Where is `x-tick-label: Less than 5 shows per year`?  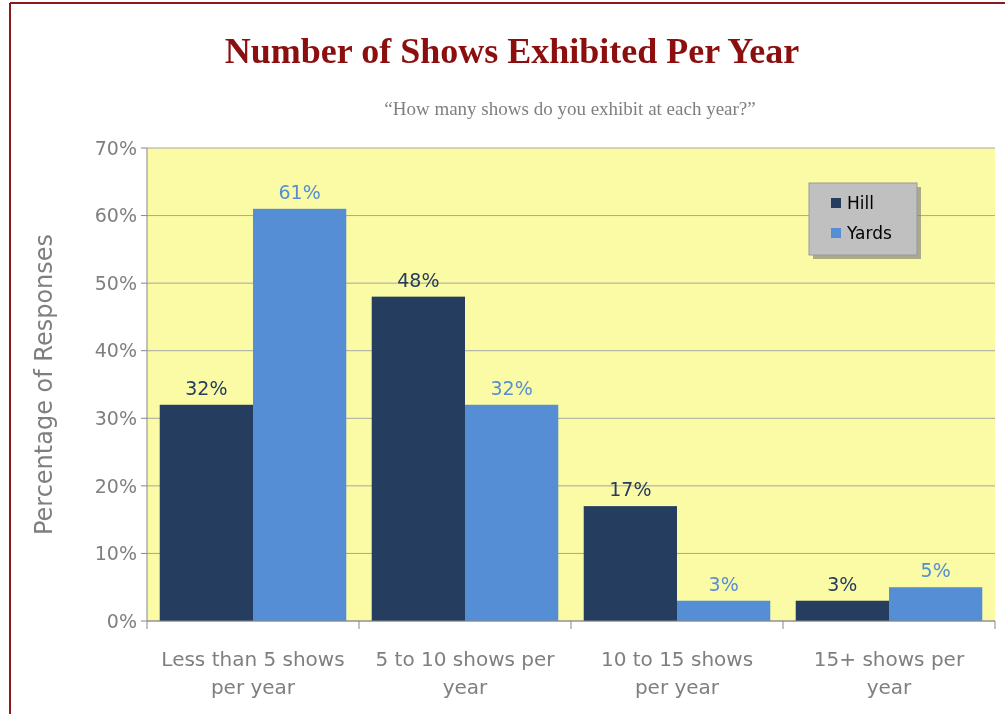 x-tick-label: Less than 5 shows per year is located at coordinates (253, 673).